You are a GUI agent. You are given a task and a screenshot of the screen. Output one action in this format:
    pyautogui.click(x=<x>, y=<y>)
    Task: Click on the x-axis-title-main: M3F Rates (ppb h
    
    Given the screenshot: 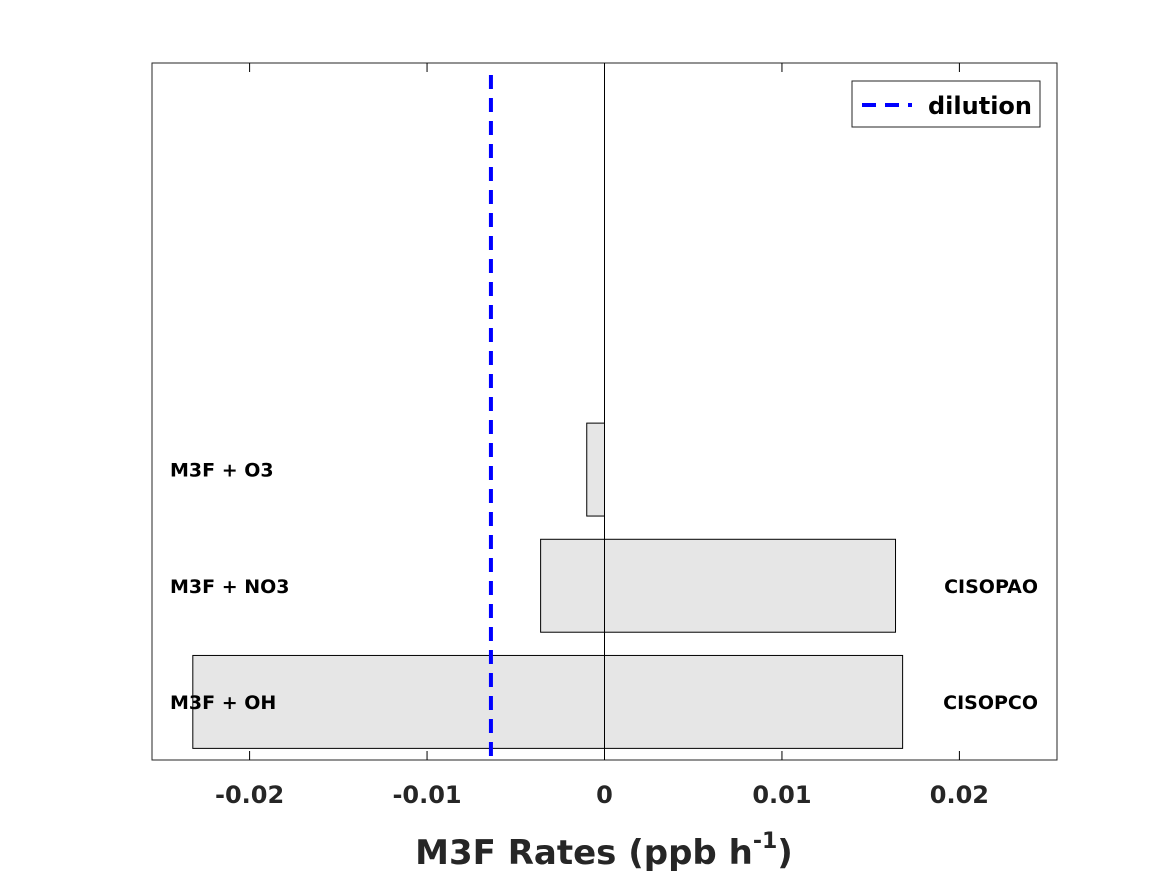 What is the action you would take?
    pyautogui.click(x=584, y=853)
    